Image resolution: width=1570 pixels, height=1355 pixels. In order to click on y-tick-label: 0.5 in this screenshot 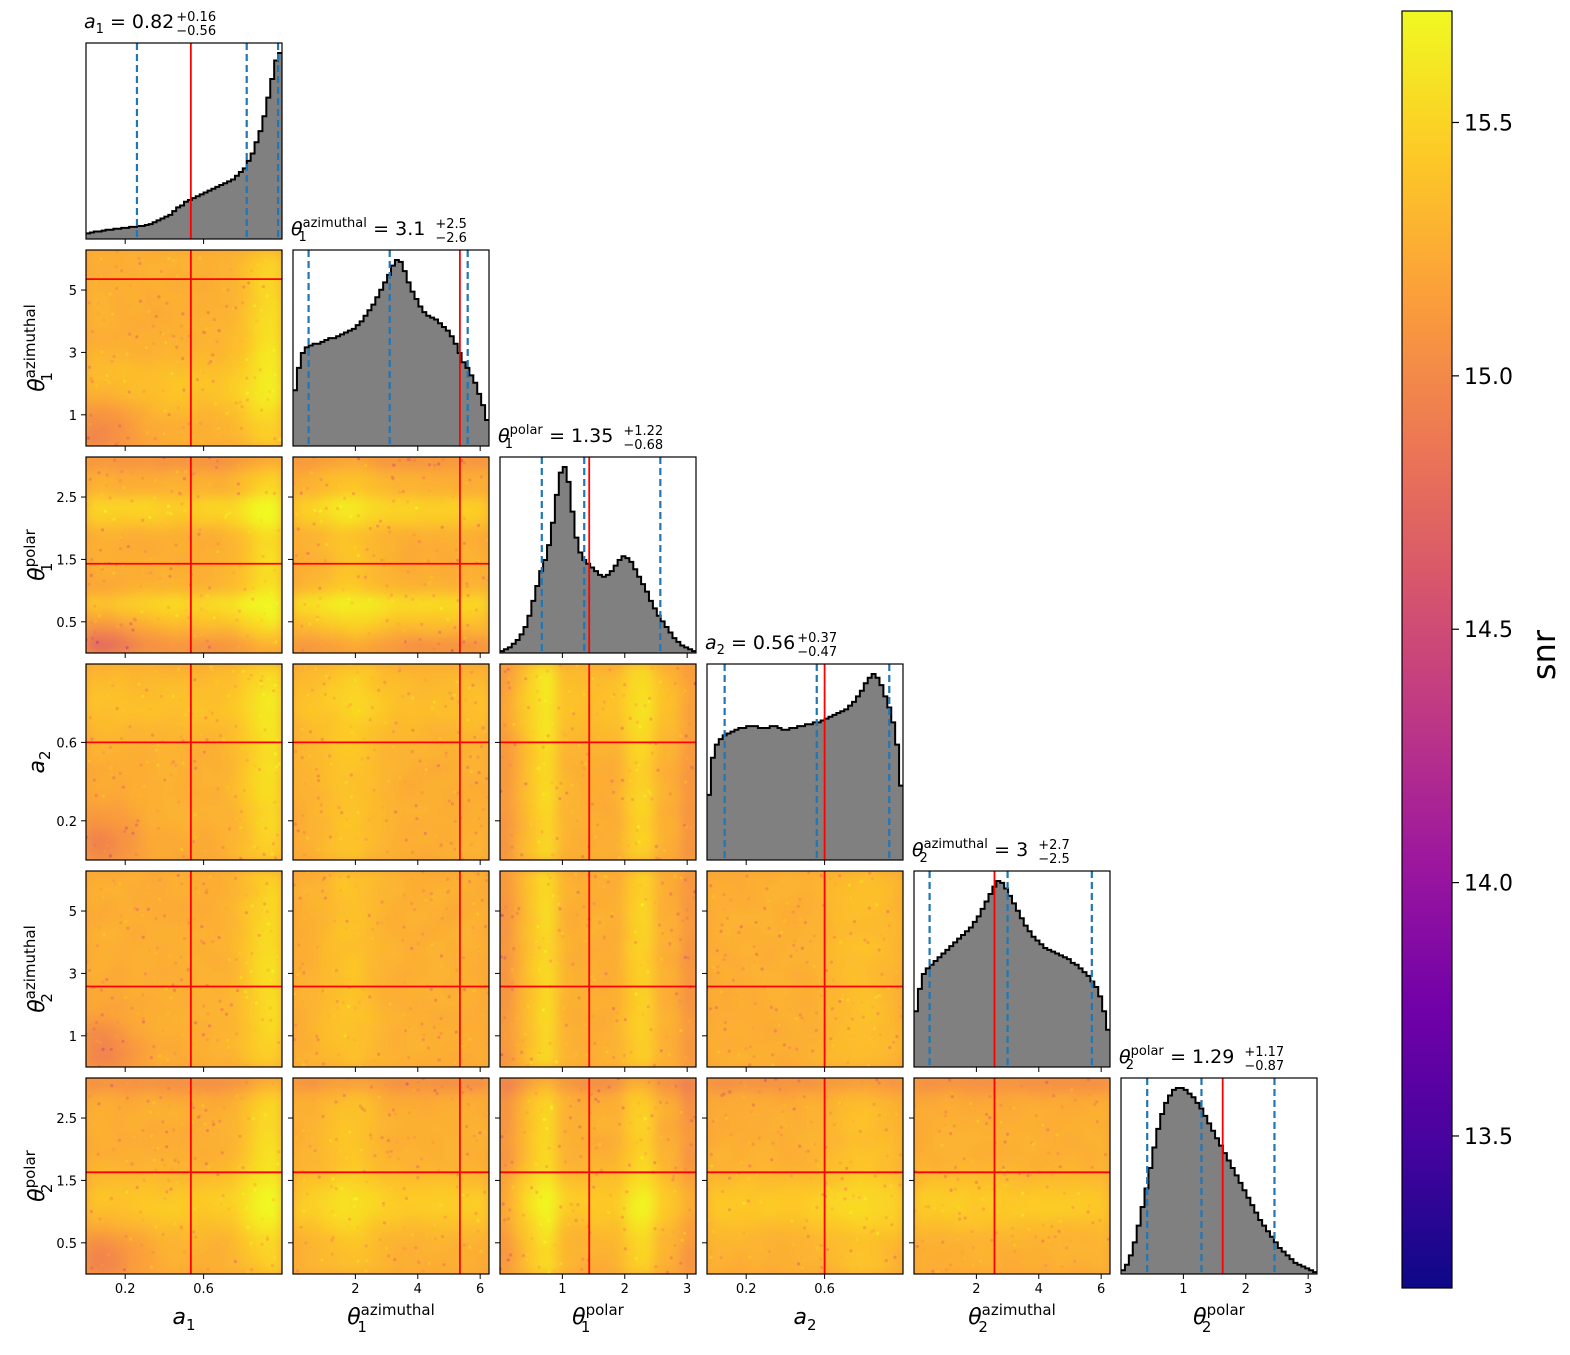, I will do `click(66, 1244)`.